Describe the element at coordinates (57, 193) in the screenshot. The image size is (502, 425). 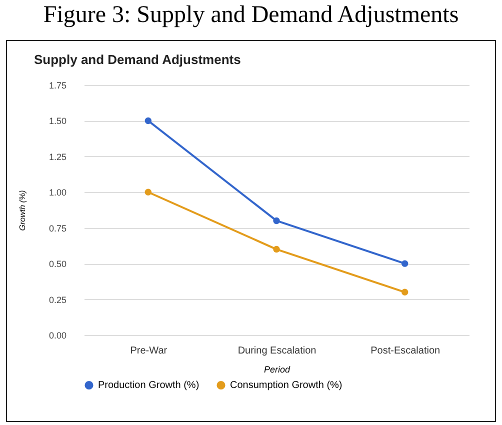
I see `y-tick-label: 1.00` at that location.